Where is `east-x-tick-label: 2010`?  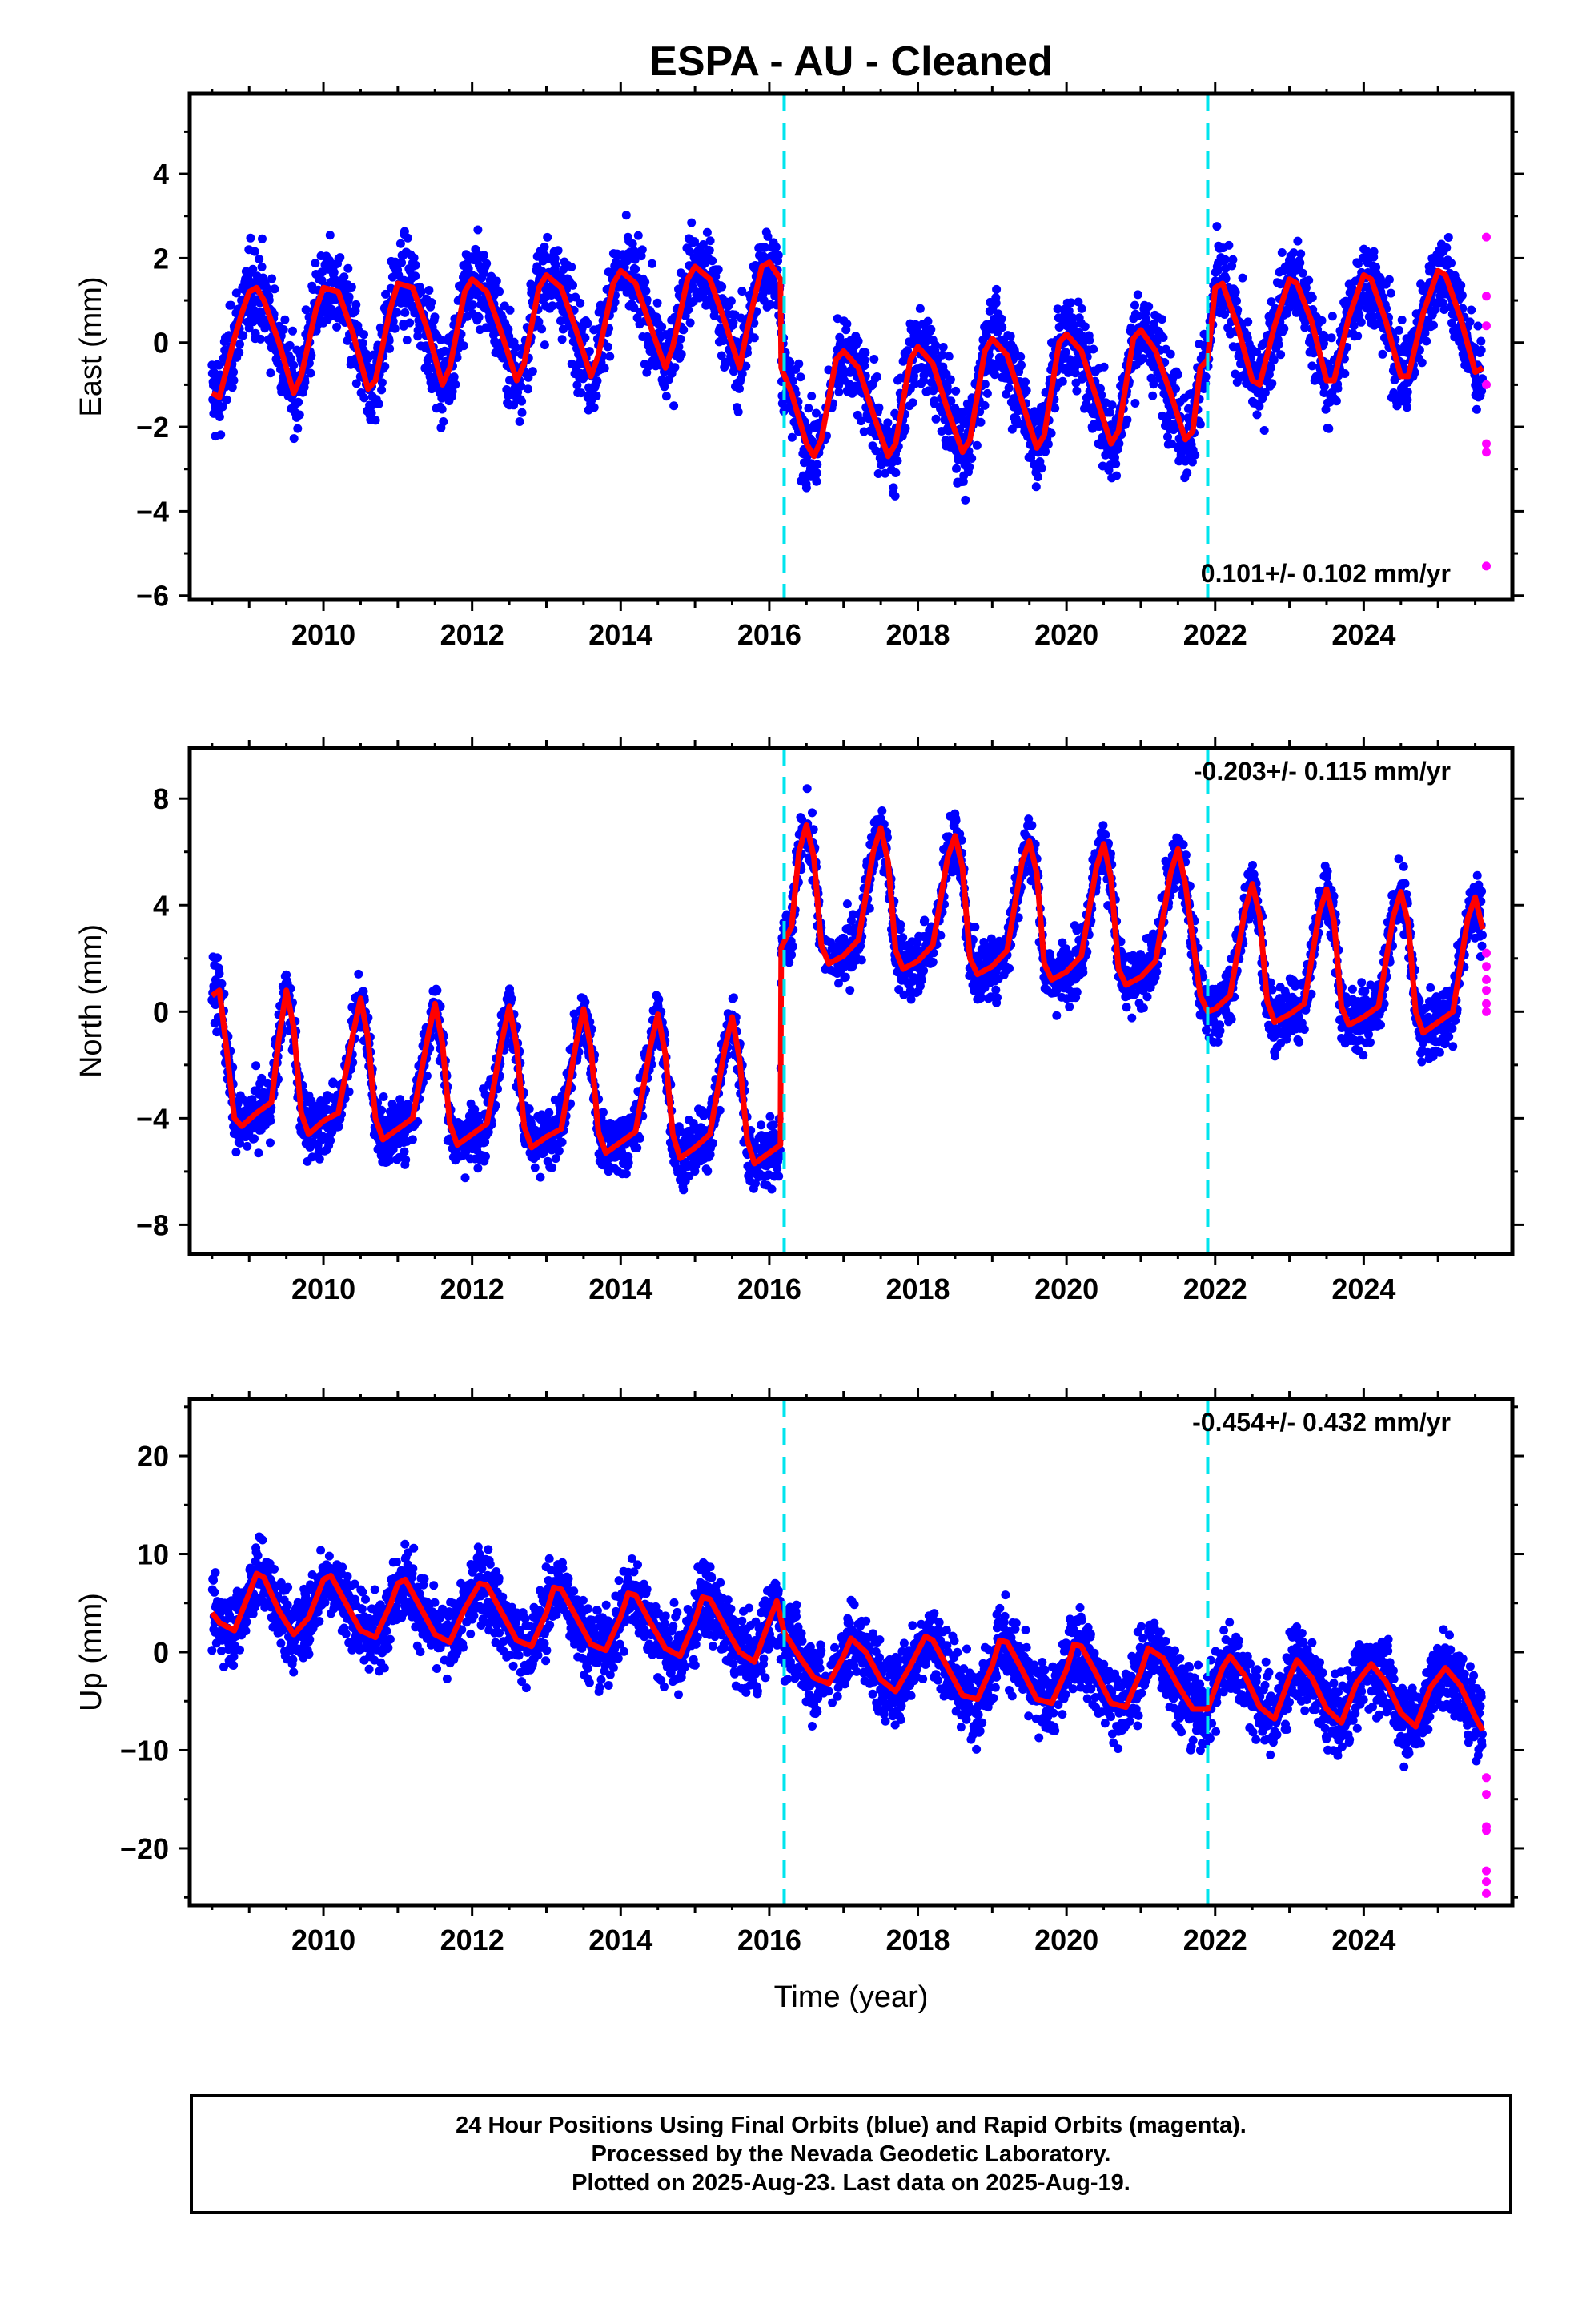 east-x-tick-label: 2010 is located at coordinates (323, 634).